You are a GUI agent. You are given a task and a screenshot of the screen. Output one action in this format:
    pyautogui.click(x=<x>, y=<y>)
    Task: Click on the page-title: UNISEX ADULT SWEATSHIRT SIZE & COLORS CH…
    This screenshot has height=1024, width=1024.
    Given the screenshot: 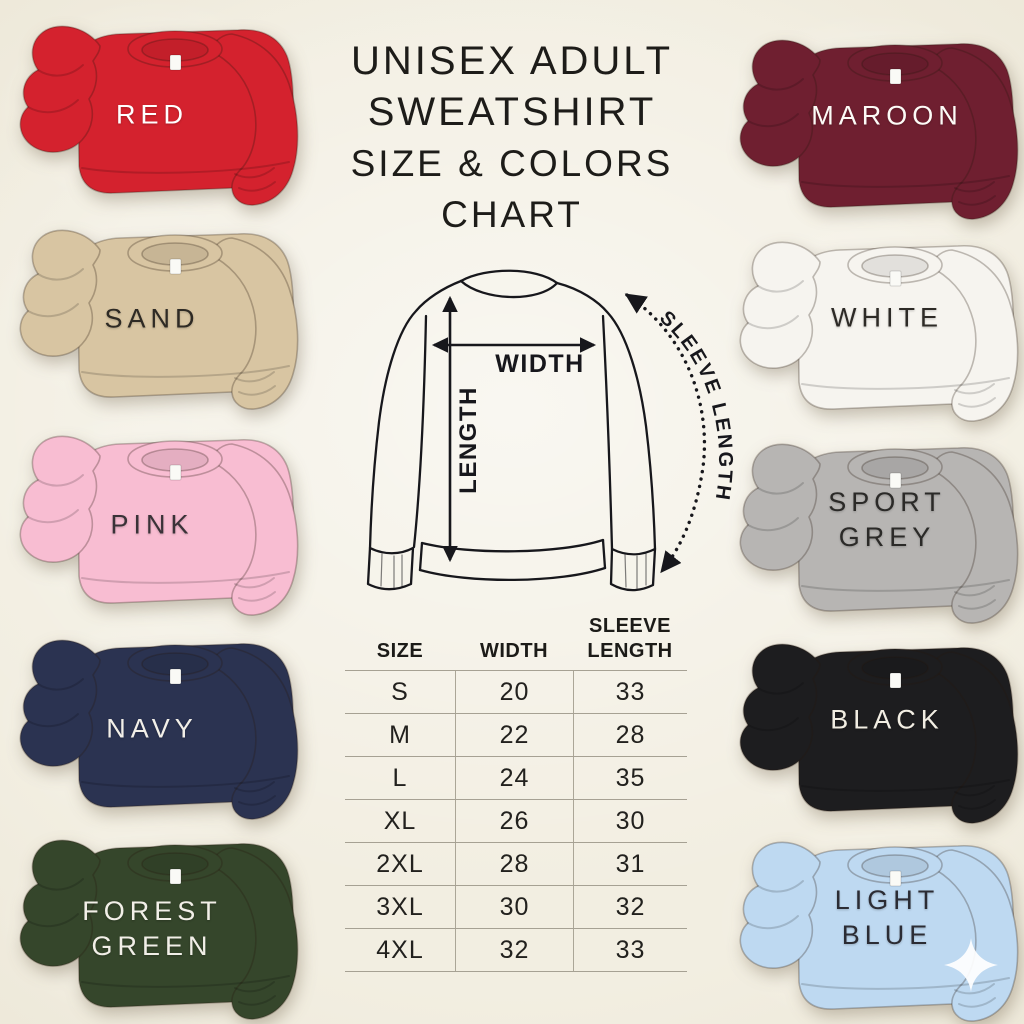 What is the action you would take?
    pyautogui.click(x=512, y=138)
    